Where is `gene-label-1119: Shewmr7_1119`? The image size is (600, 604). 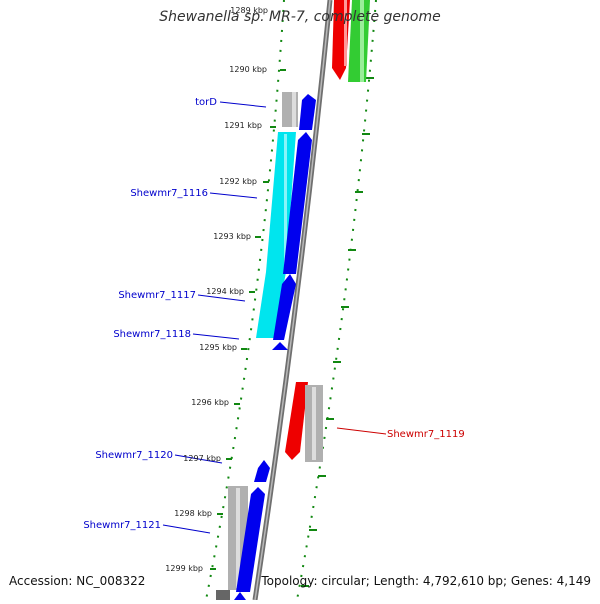
gene-label-1119: Shewmr7_1119 is located at coordinates (426, 434).